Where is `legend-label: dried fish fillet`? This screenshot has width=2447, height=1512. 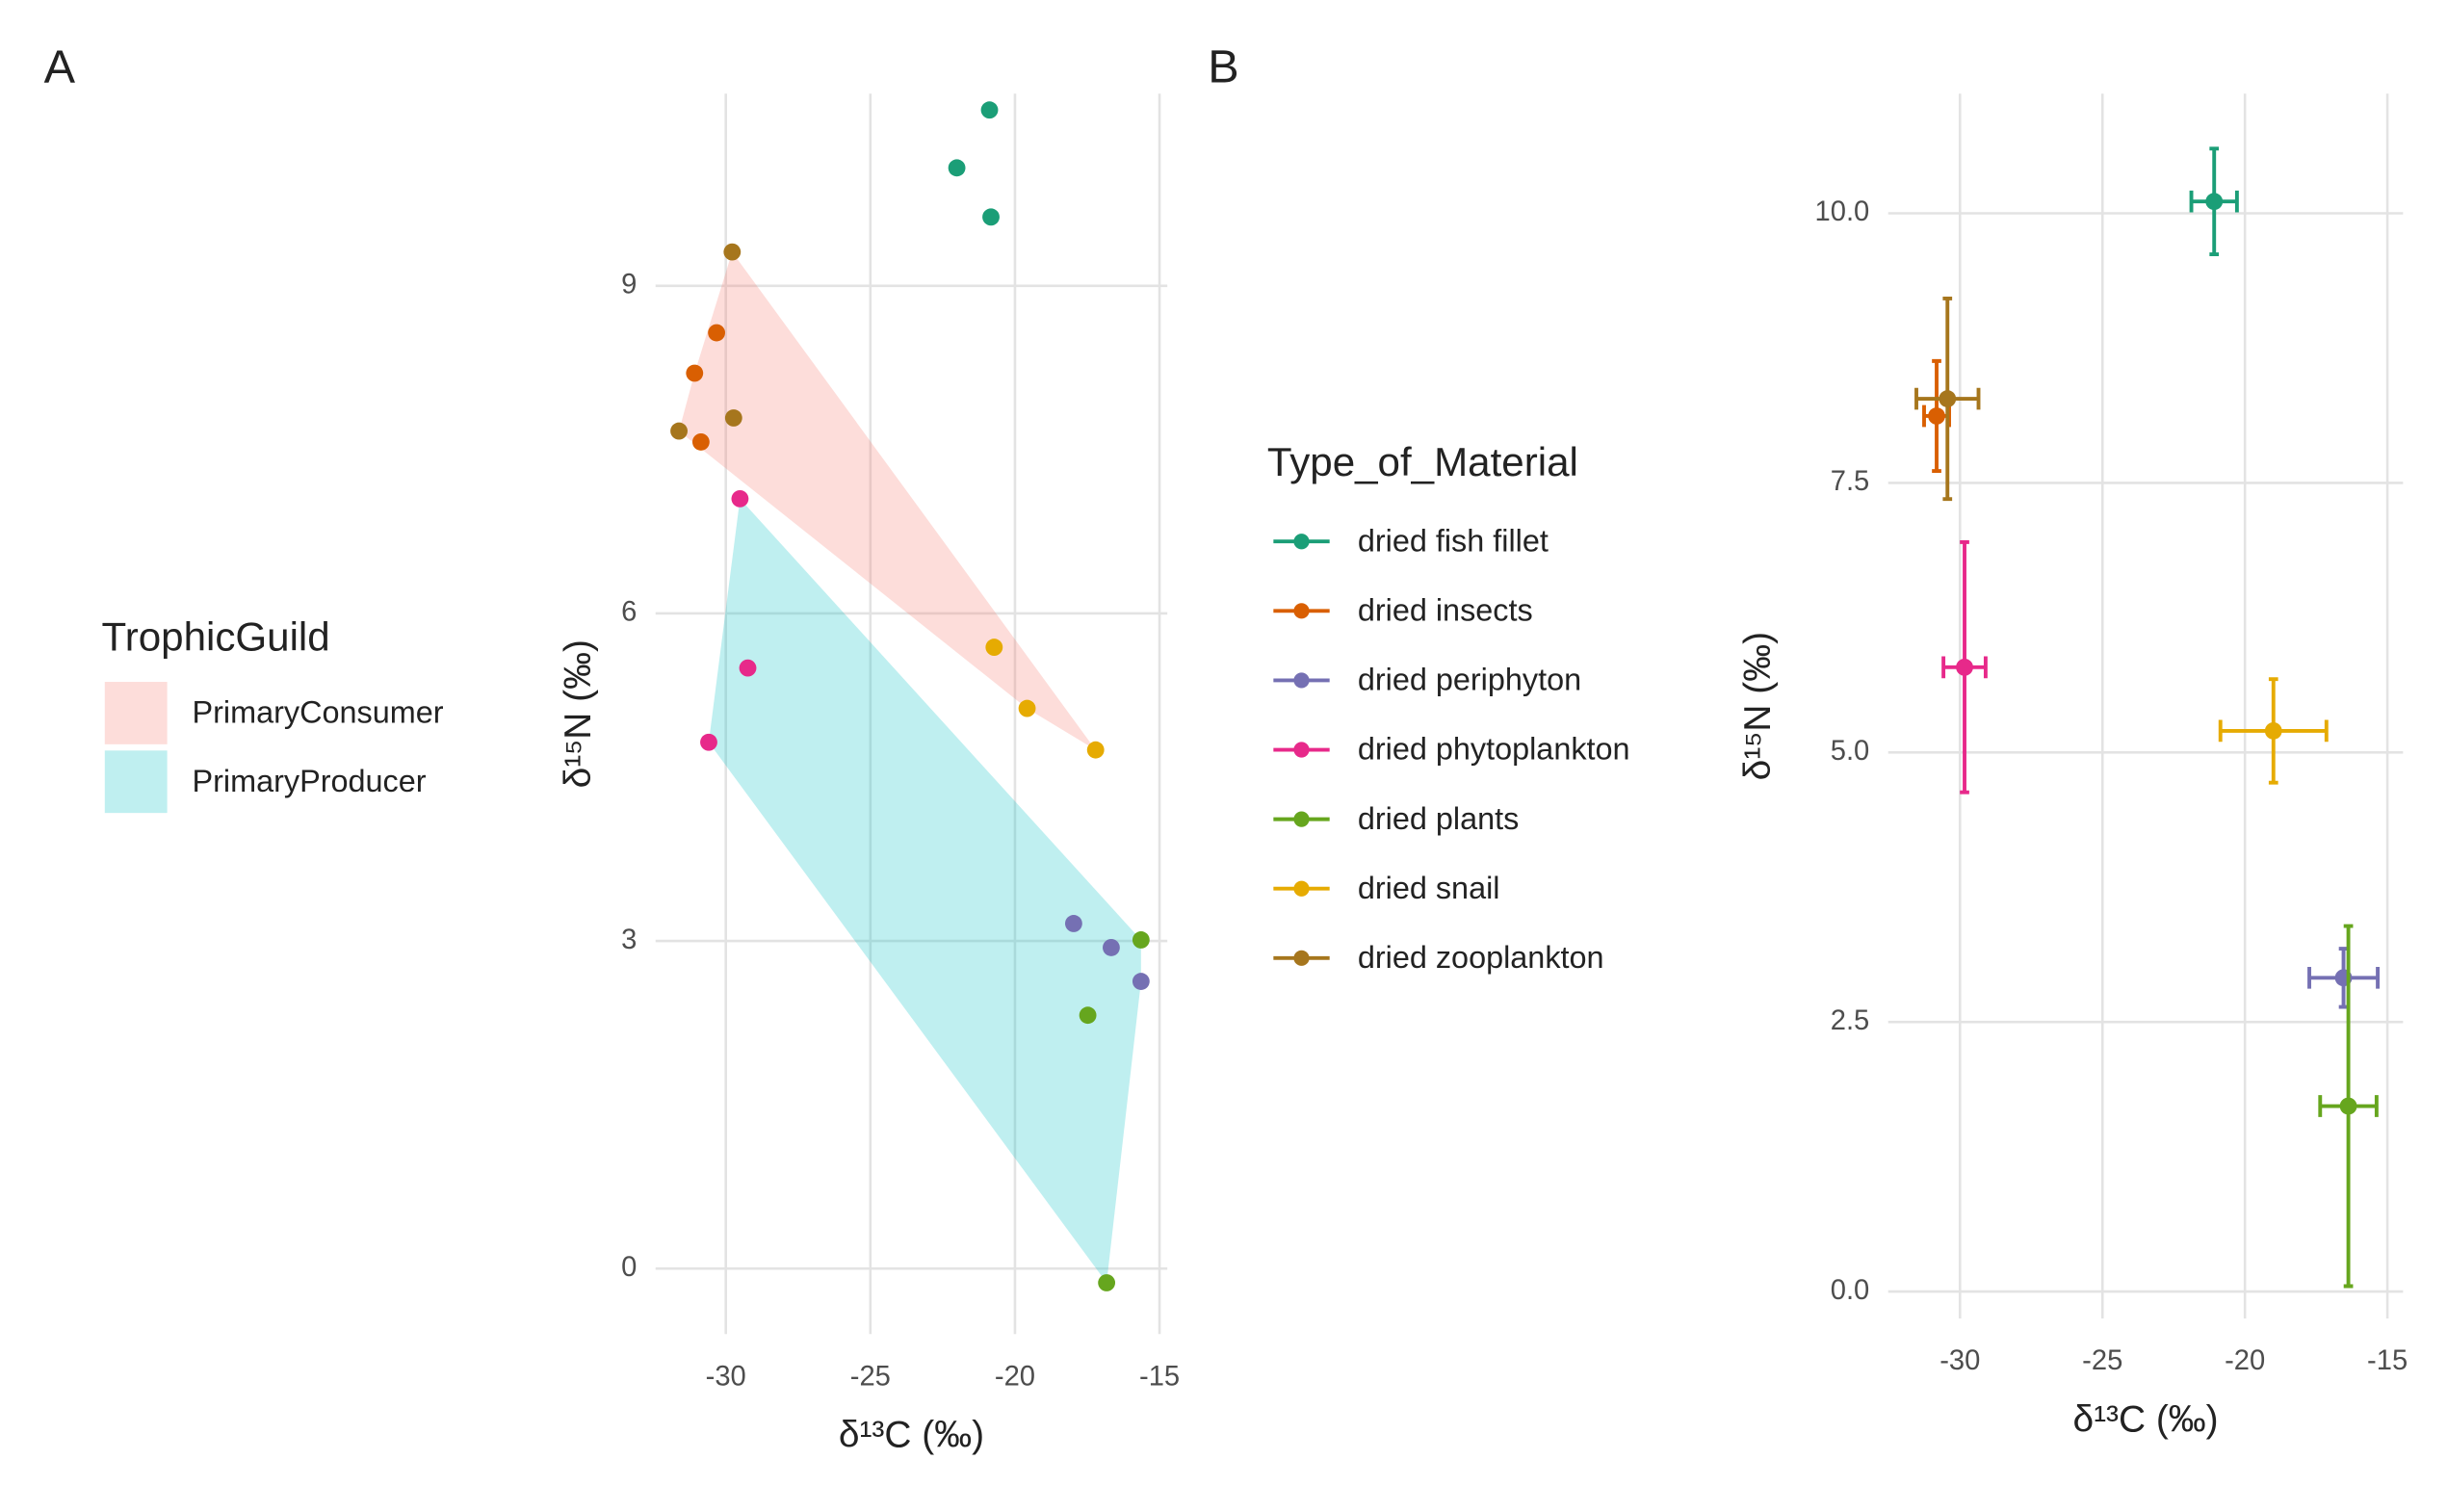
legend-label: dried fish fillet is located at coordinates (1453, 540).